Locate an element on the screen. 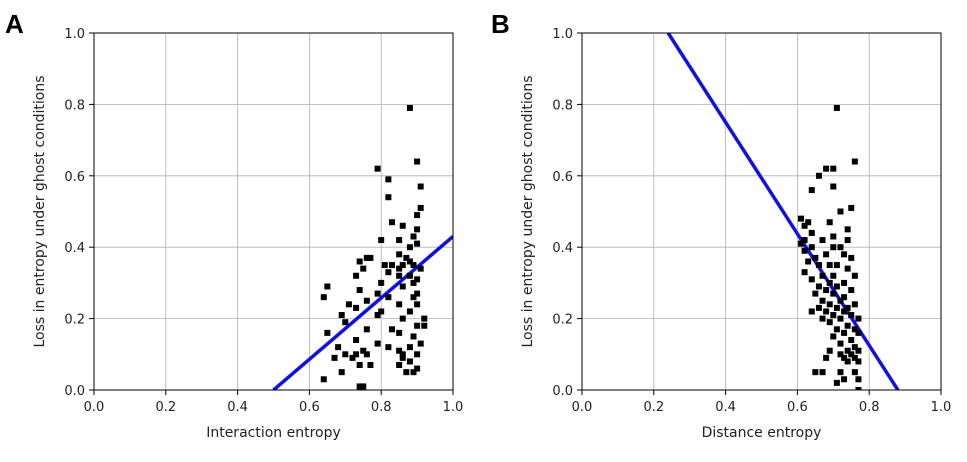  x-ticks-b: 0.0 0.2 0.4 0.6 0.8 1.0 is located at coordinates (762, 402).